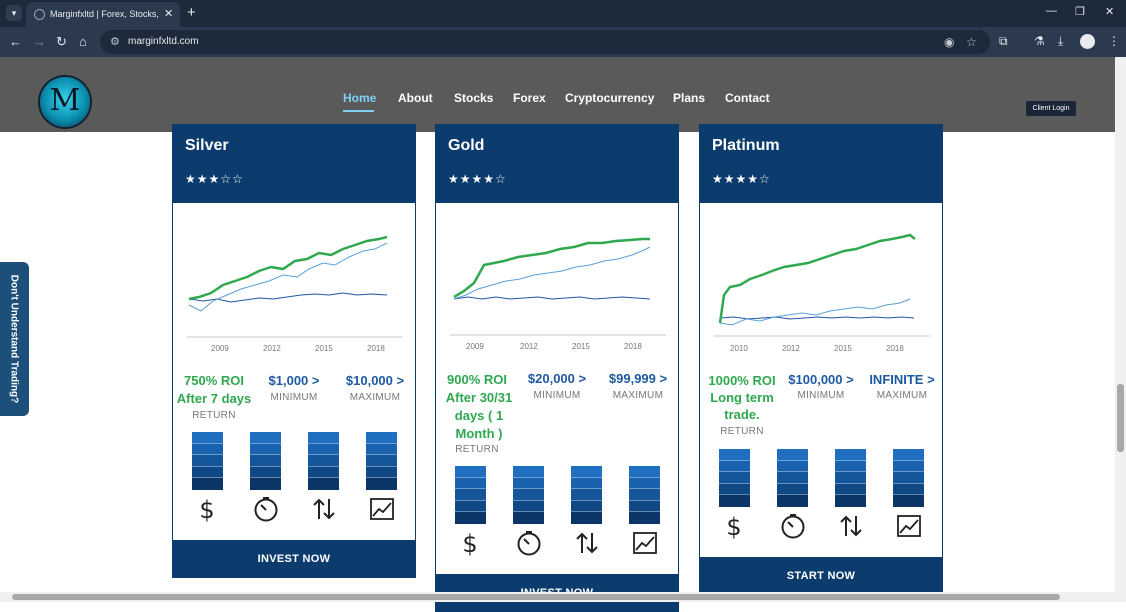 The height and width of the screenshot is (612, 1126). I want to click on browser-toolbar: ← → ↻ ⌂ ⚙ marginfxltd.com ◉ ☆ ⧉ ⚗ ⤓ ⋮, so click(563, 42).